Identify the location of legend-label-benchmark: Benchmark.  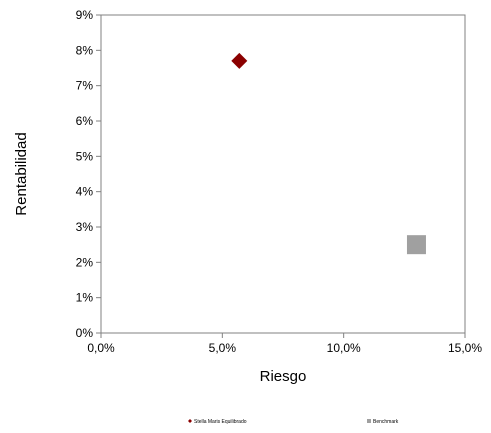
(386, 422).